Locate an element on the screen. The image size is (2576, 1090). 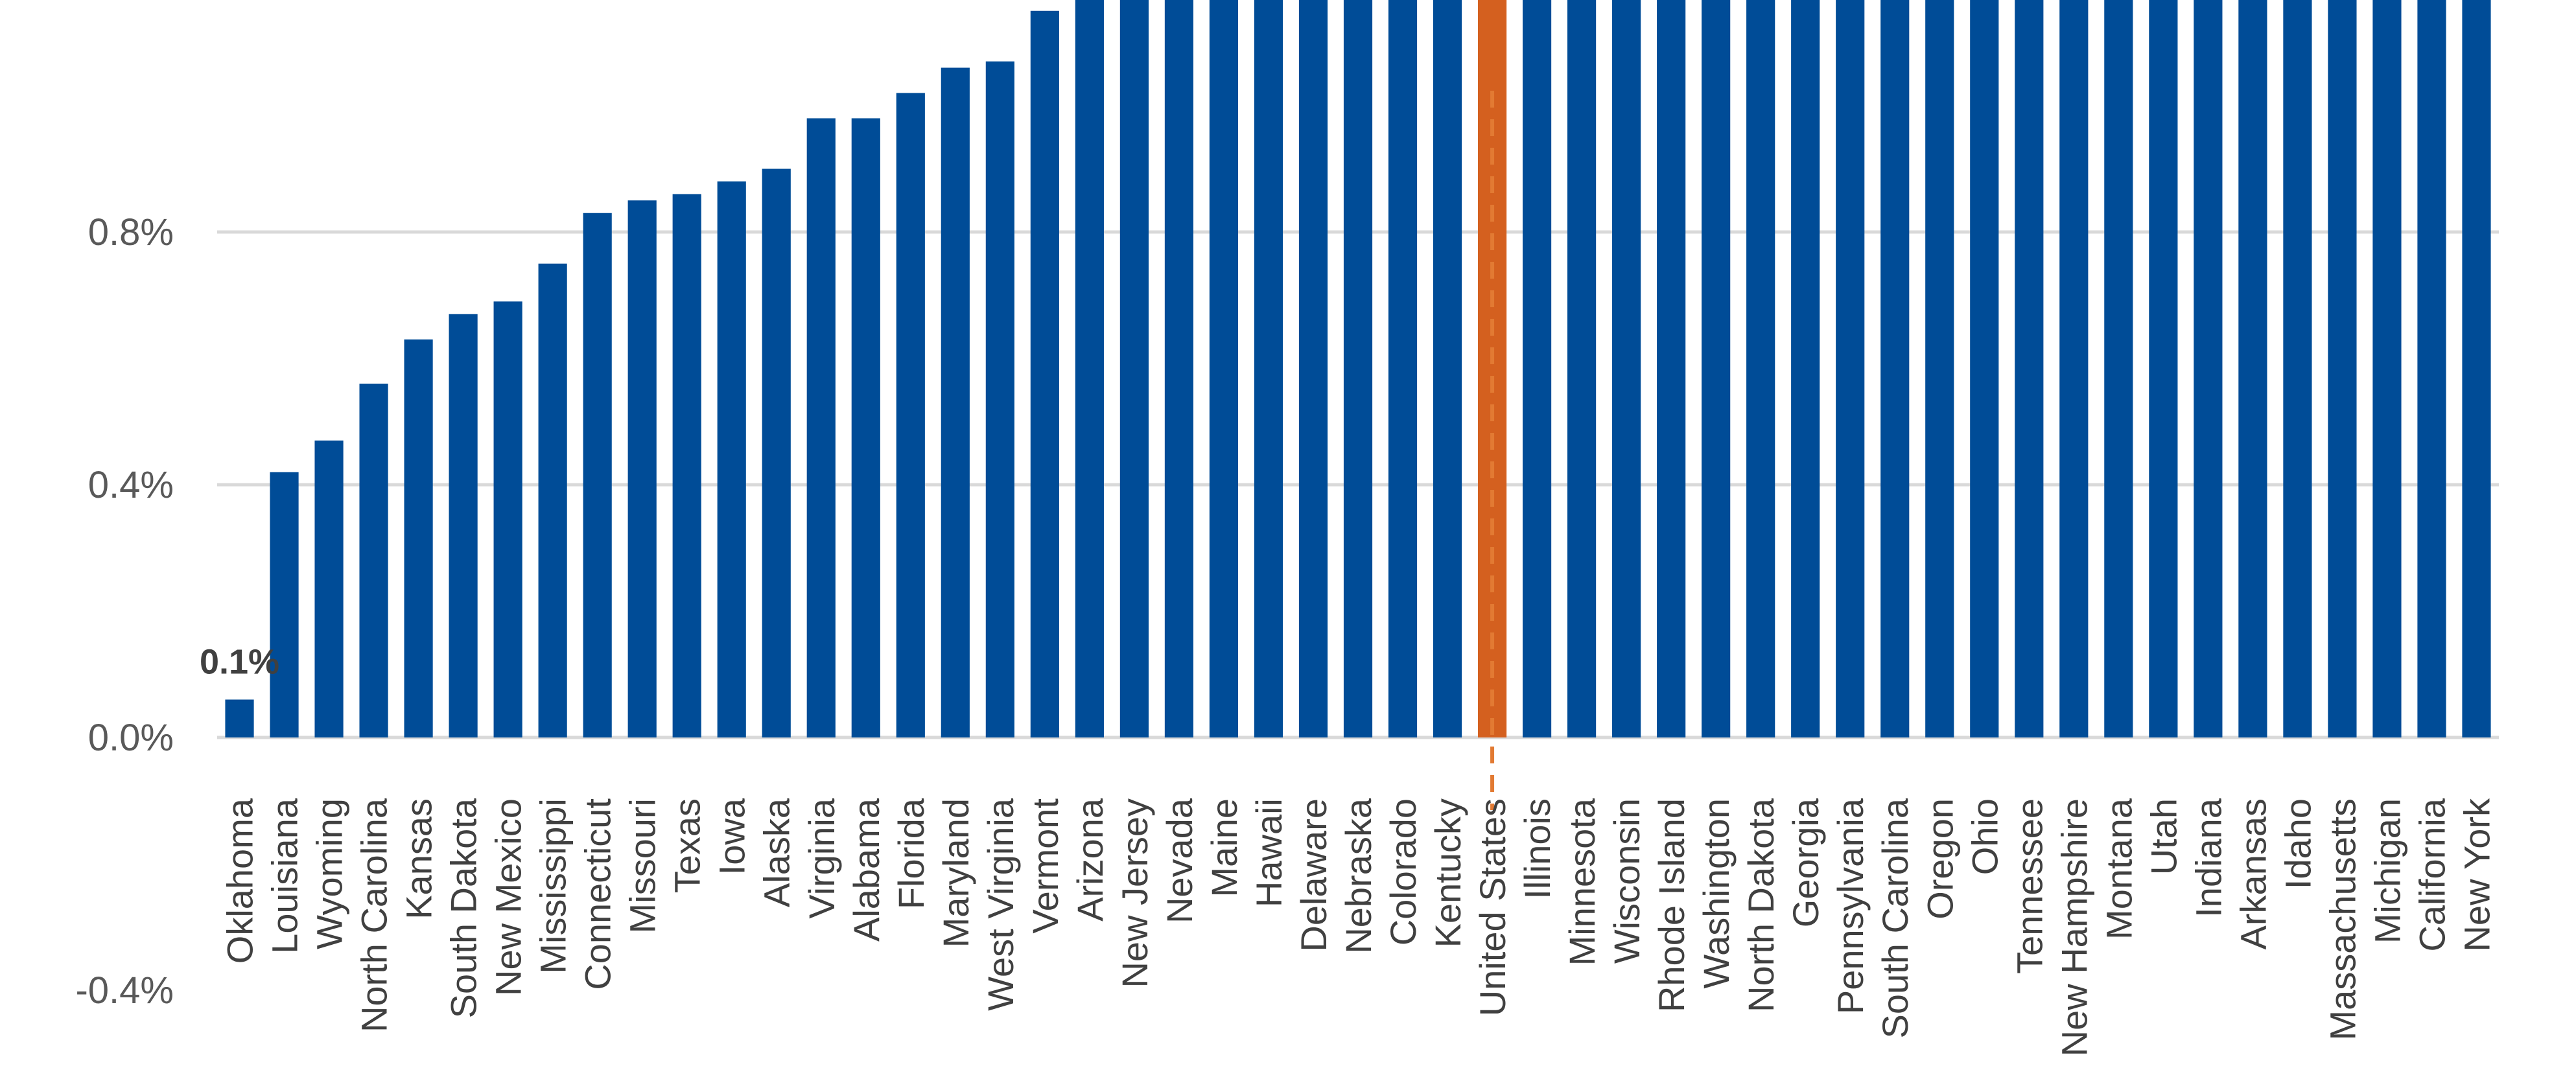
x-tick-label: Idaho is located at coordinates (2297, 843).